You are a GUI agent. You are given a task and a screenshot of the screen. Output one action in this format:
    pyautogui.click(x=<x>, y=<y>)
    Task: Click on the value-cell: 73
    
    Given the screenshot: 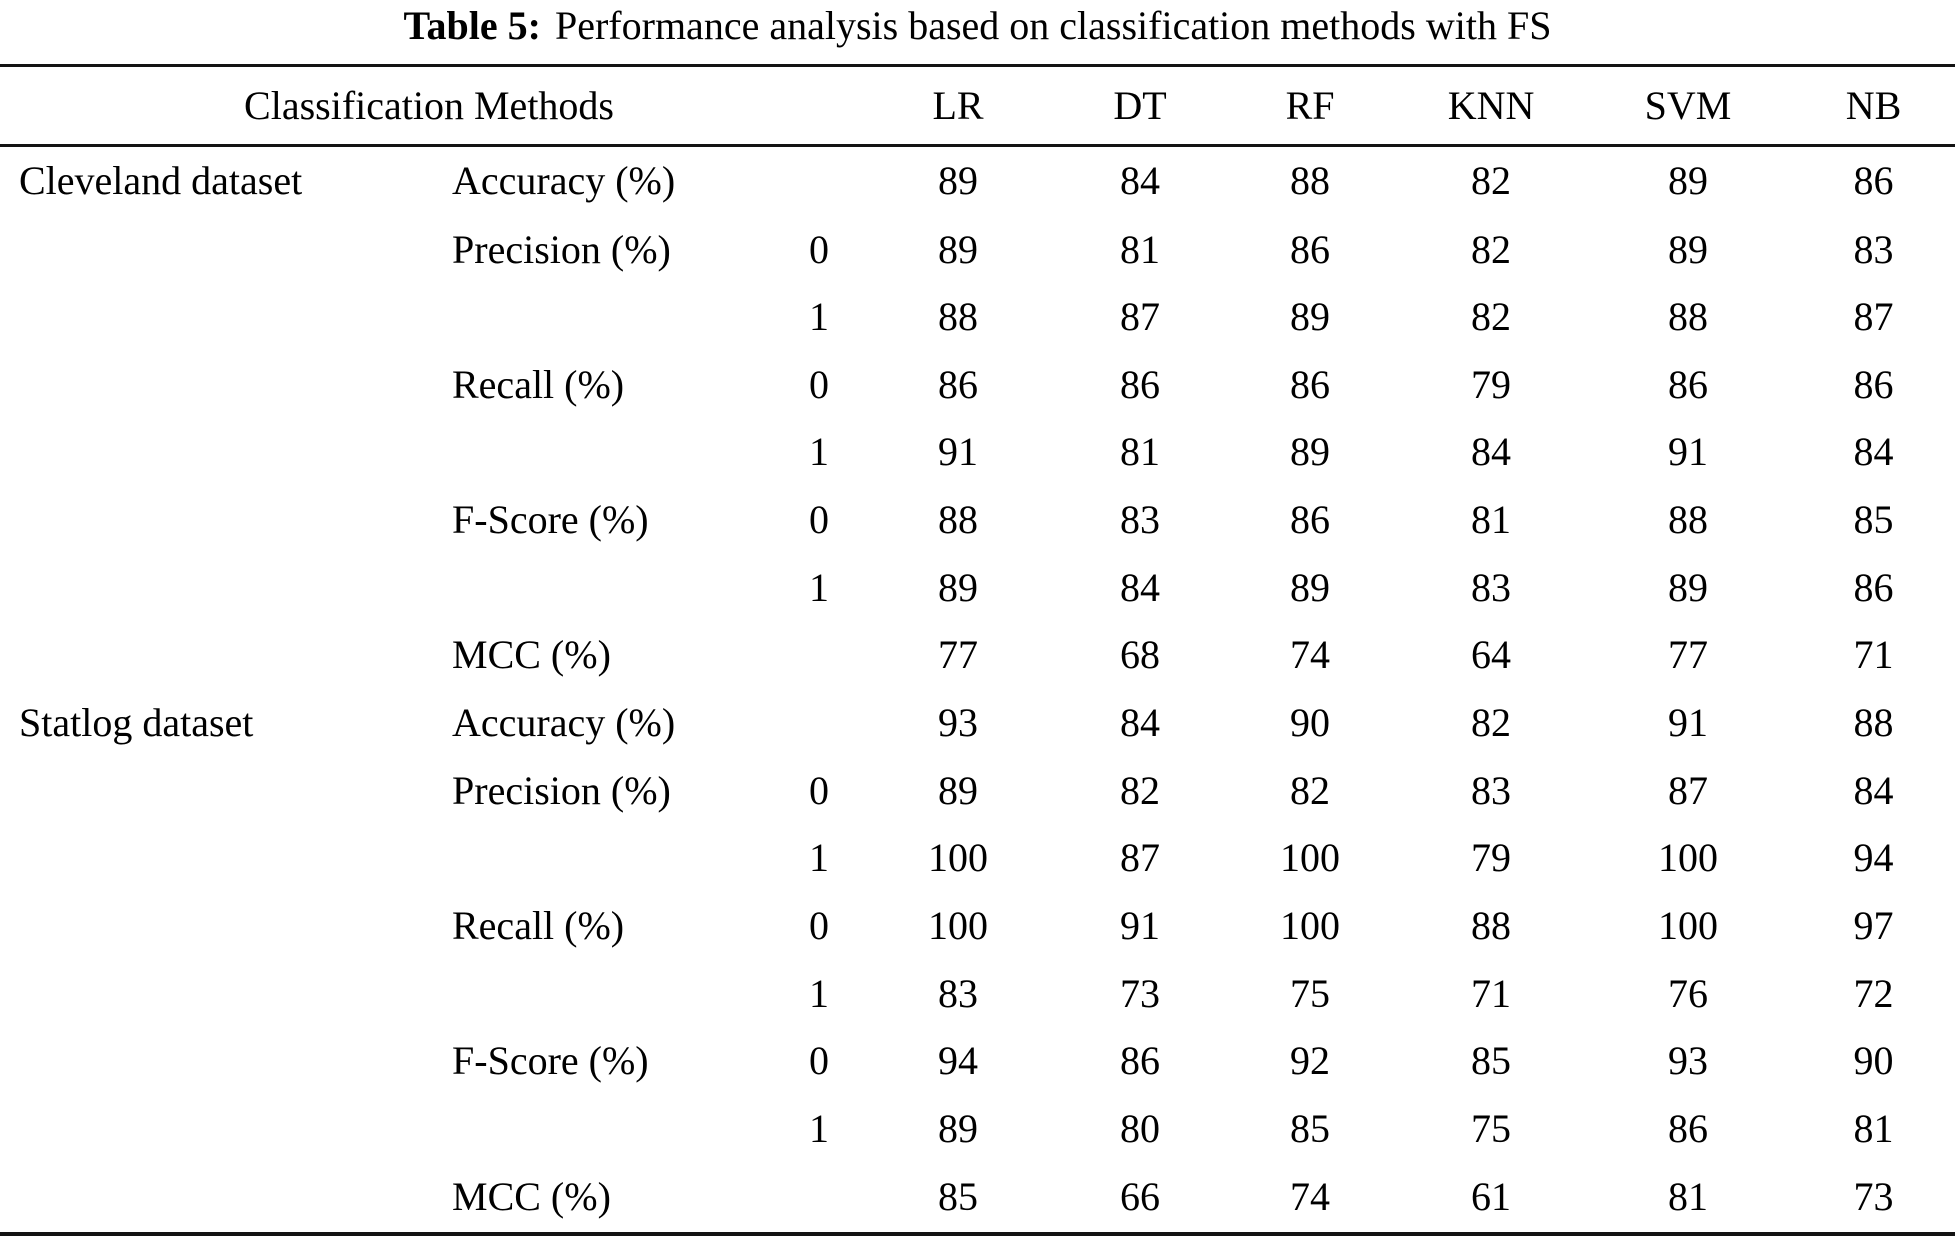 What is the action you would take?
    pyautogui.click(x=1140, y=993)
    